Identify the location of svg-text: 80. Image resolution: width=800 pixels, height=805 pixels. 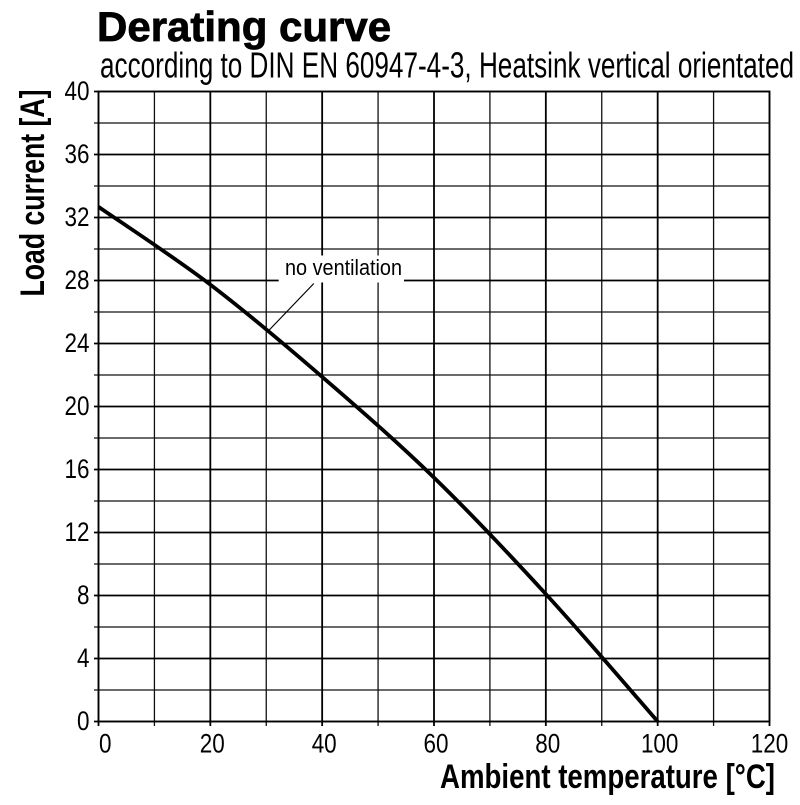
(547, 743).